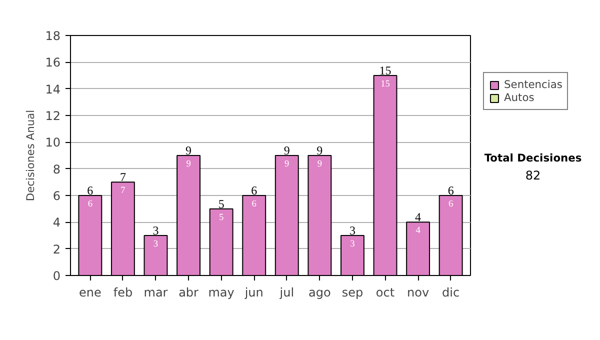 The width and height of the screenshot is (600, 340). I want to click on x-tick-label: ene, so click(90, 293).